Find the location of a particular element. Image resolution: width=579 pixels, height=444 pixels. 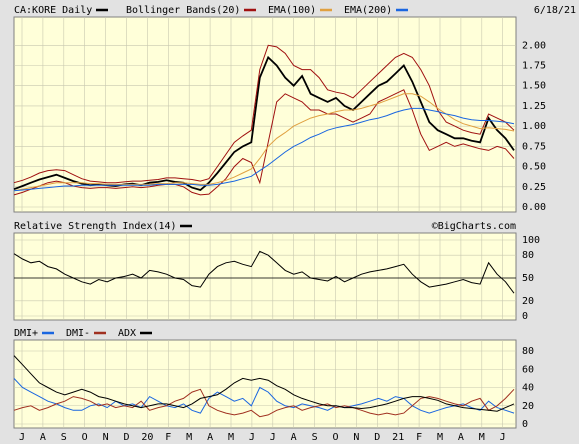

x-tick-label: 21 is located at coordinates (398, 437).